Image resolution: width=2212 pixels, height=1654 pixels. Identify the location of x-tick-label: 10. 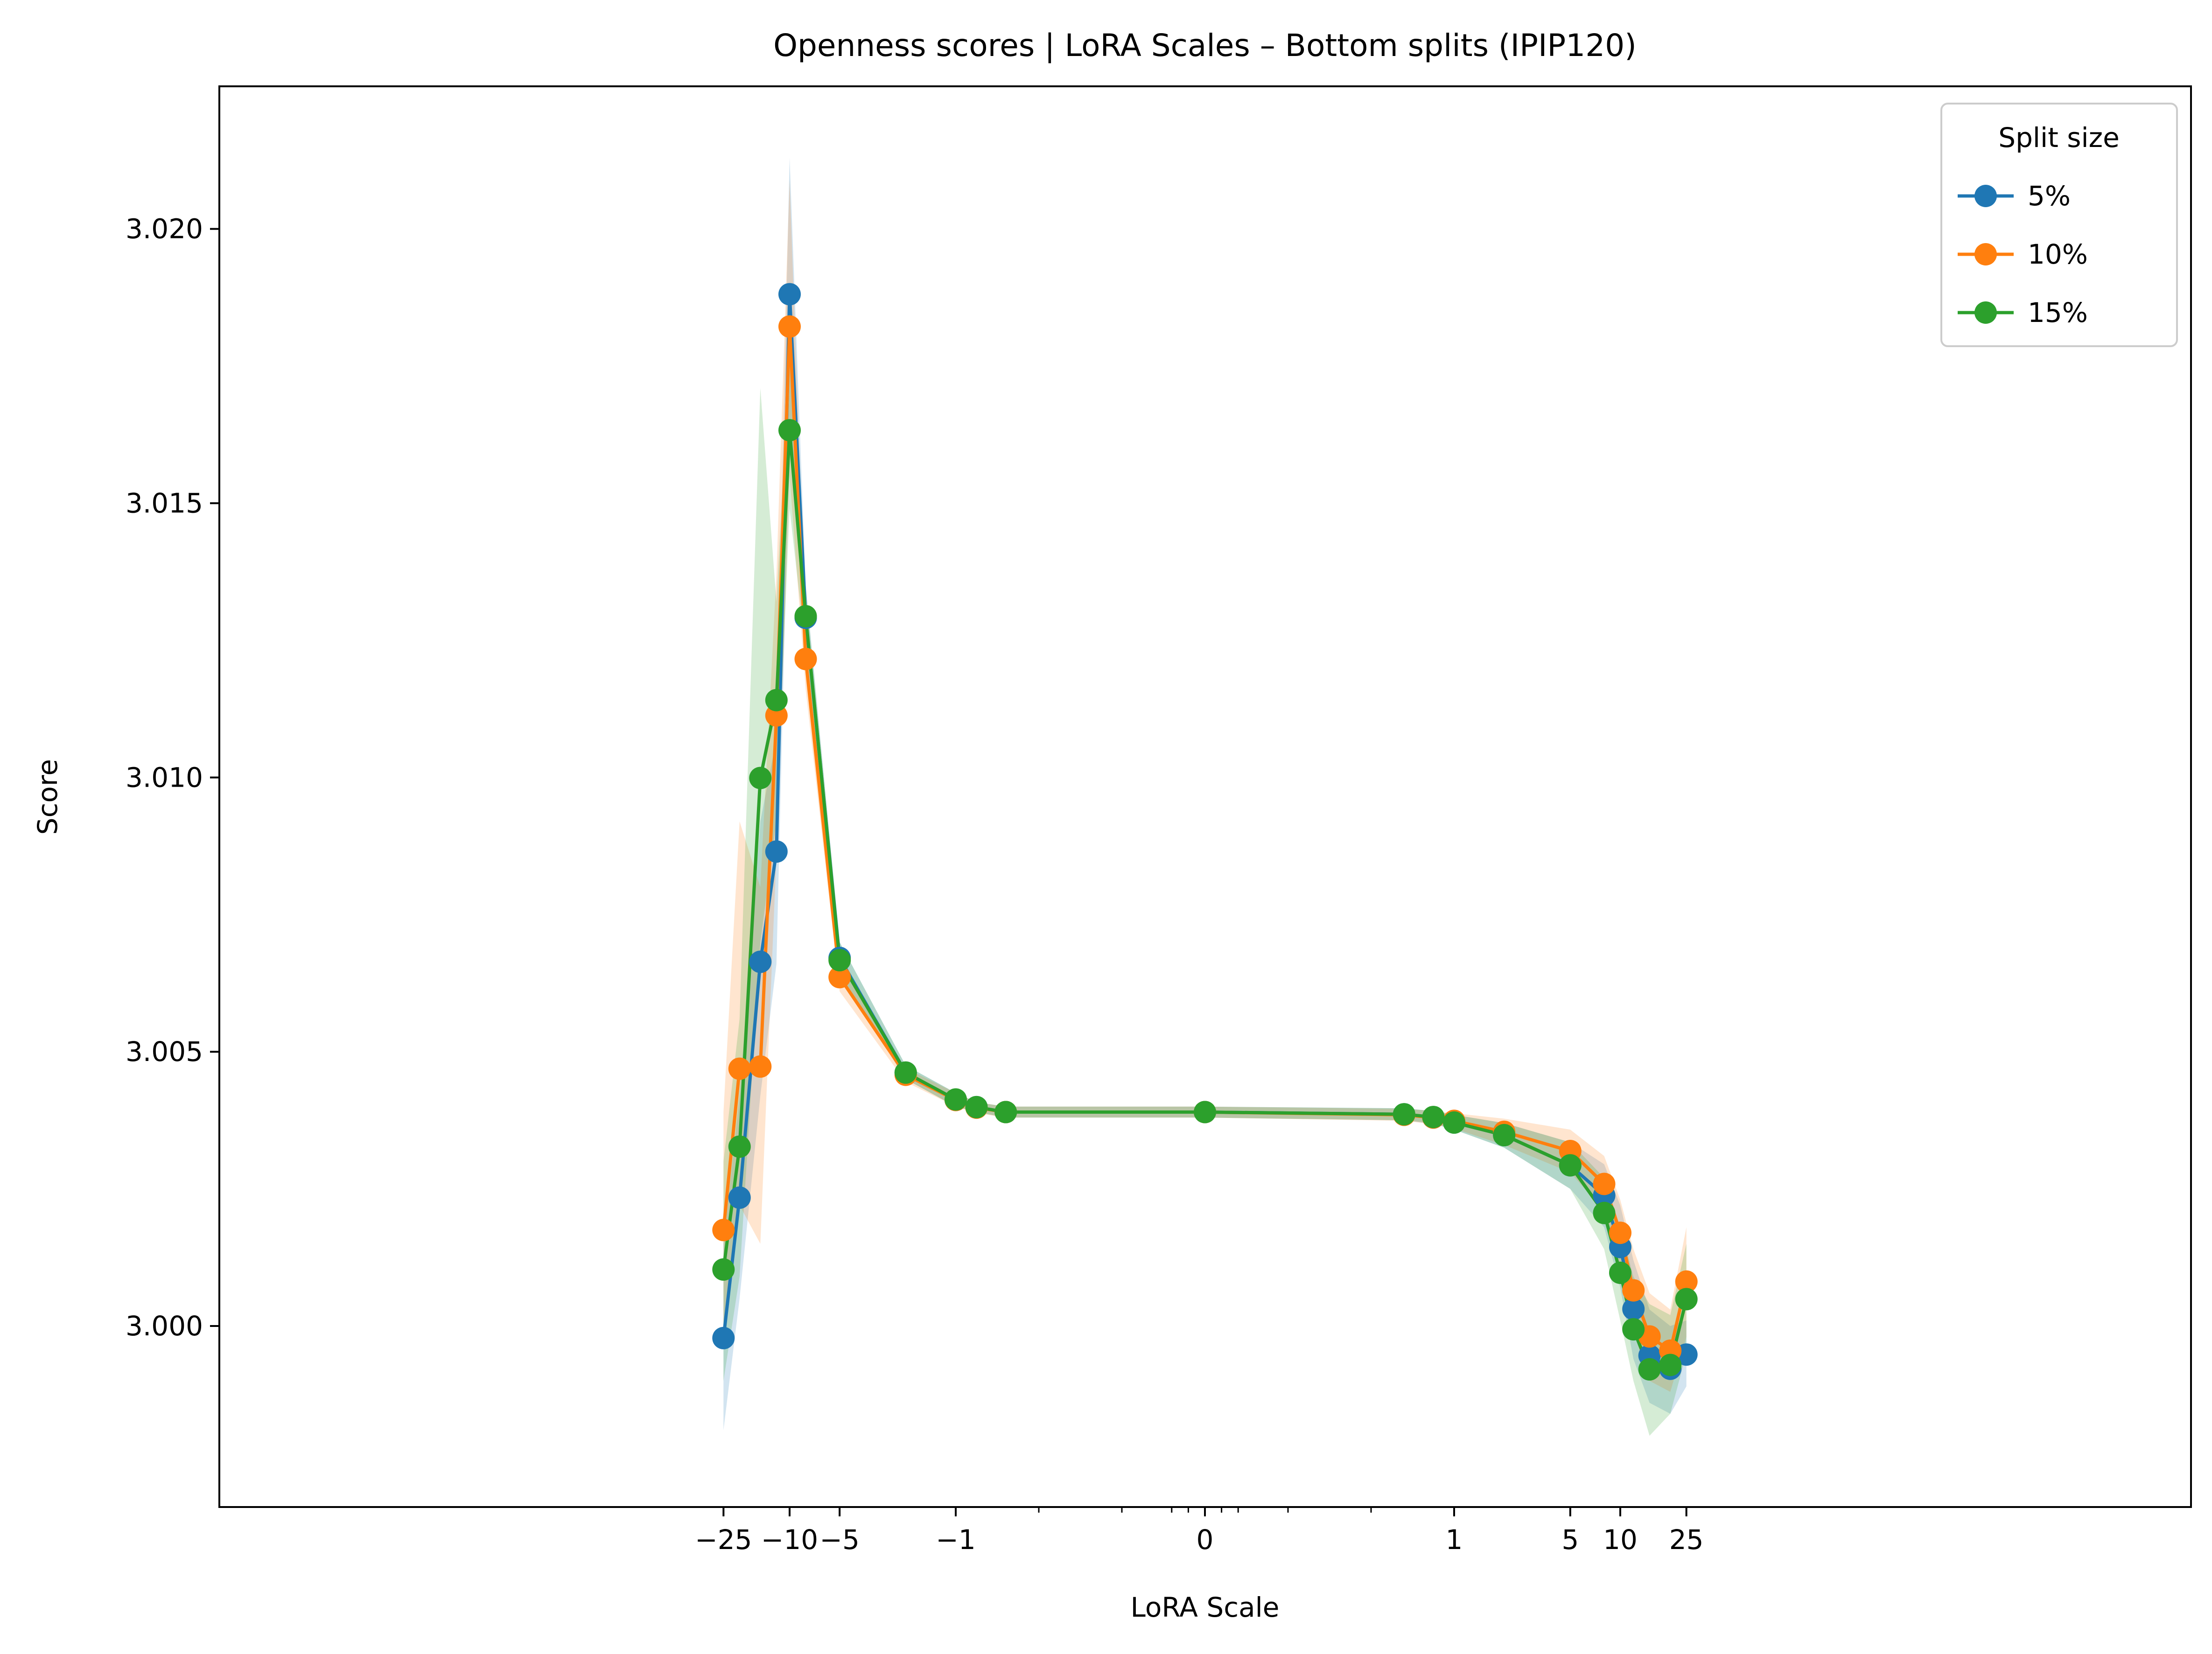
(1620, 1540).